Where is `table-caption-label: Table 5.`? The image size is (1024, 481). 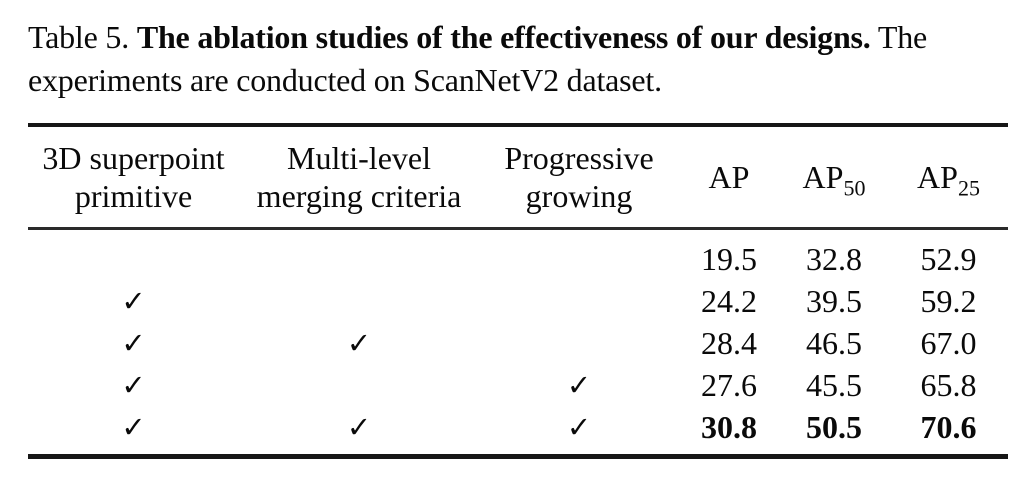
table-caption-label: Table 5. is located at coordinates (82, 37).